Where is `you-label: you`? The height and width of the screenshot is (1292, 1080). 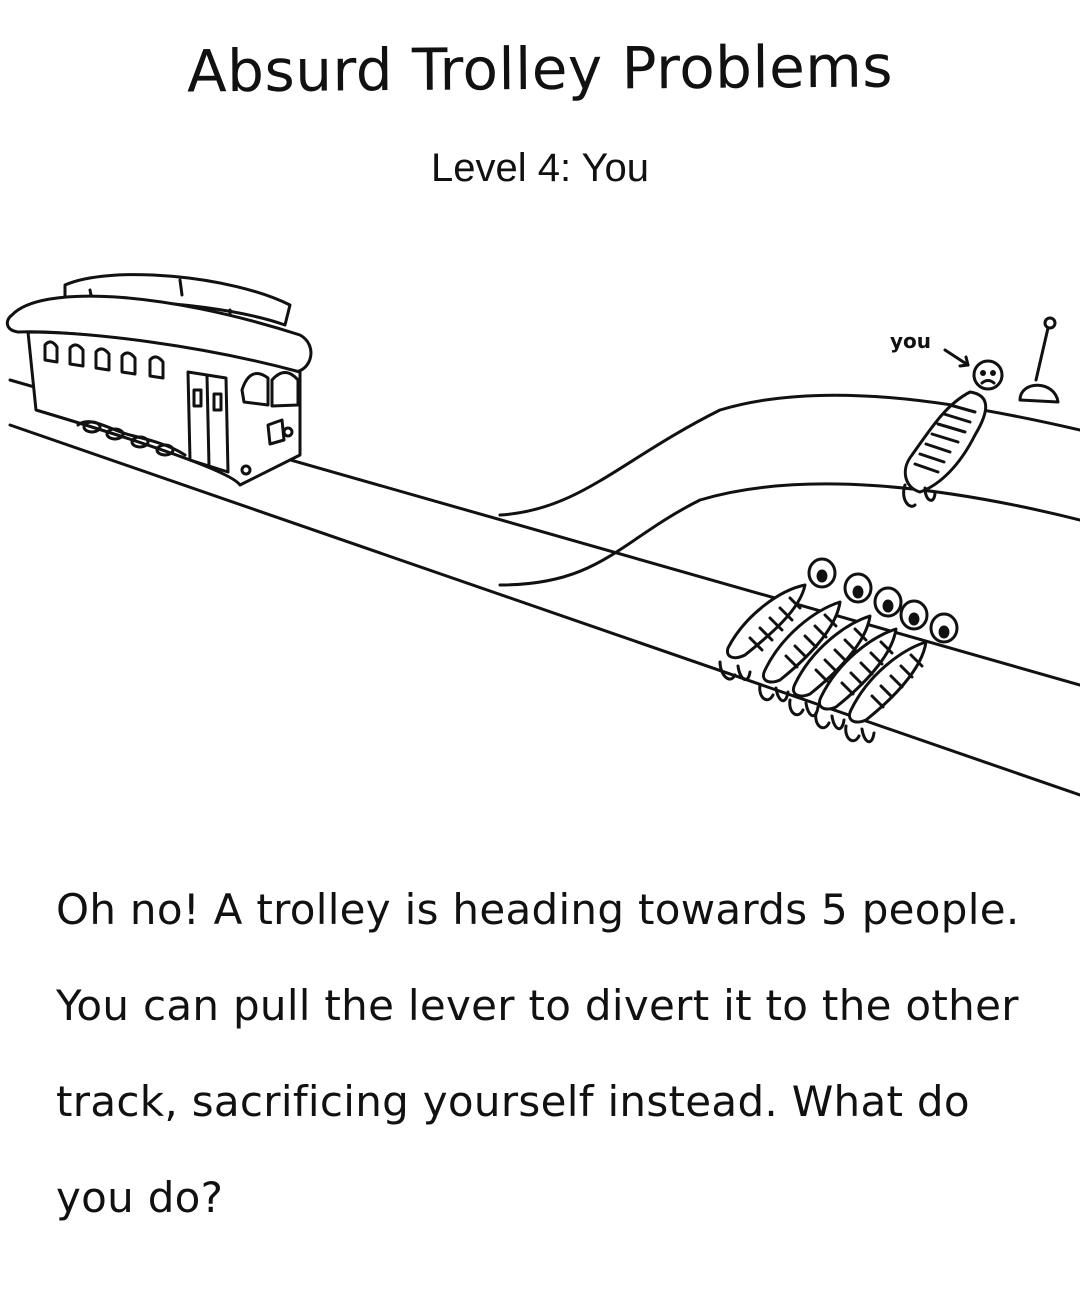 you-label: you is located at coordinates (910, 341).